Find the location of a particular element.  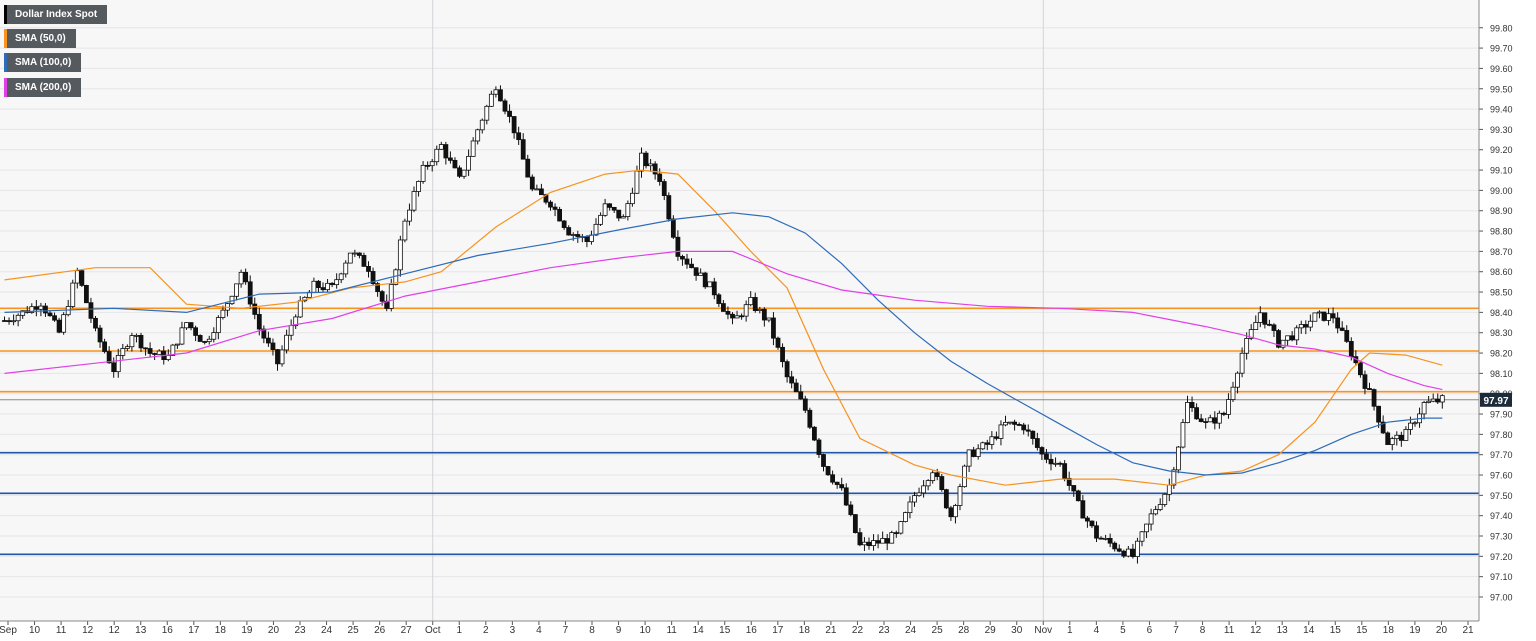

legend-item-sma-200: SMA (200,0) is located at coordinates (43, 87).